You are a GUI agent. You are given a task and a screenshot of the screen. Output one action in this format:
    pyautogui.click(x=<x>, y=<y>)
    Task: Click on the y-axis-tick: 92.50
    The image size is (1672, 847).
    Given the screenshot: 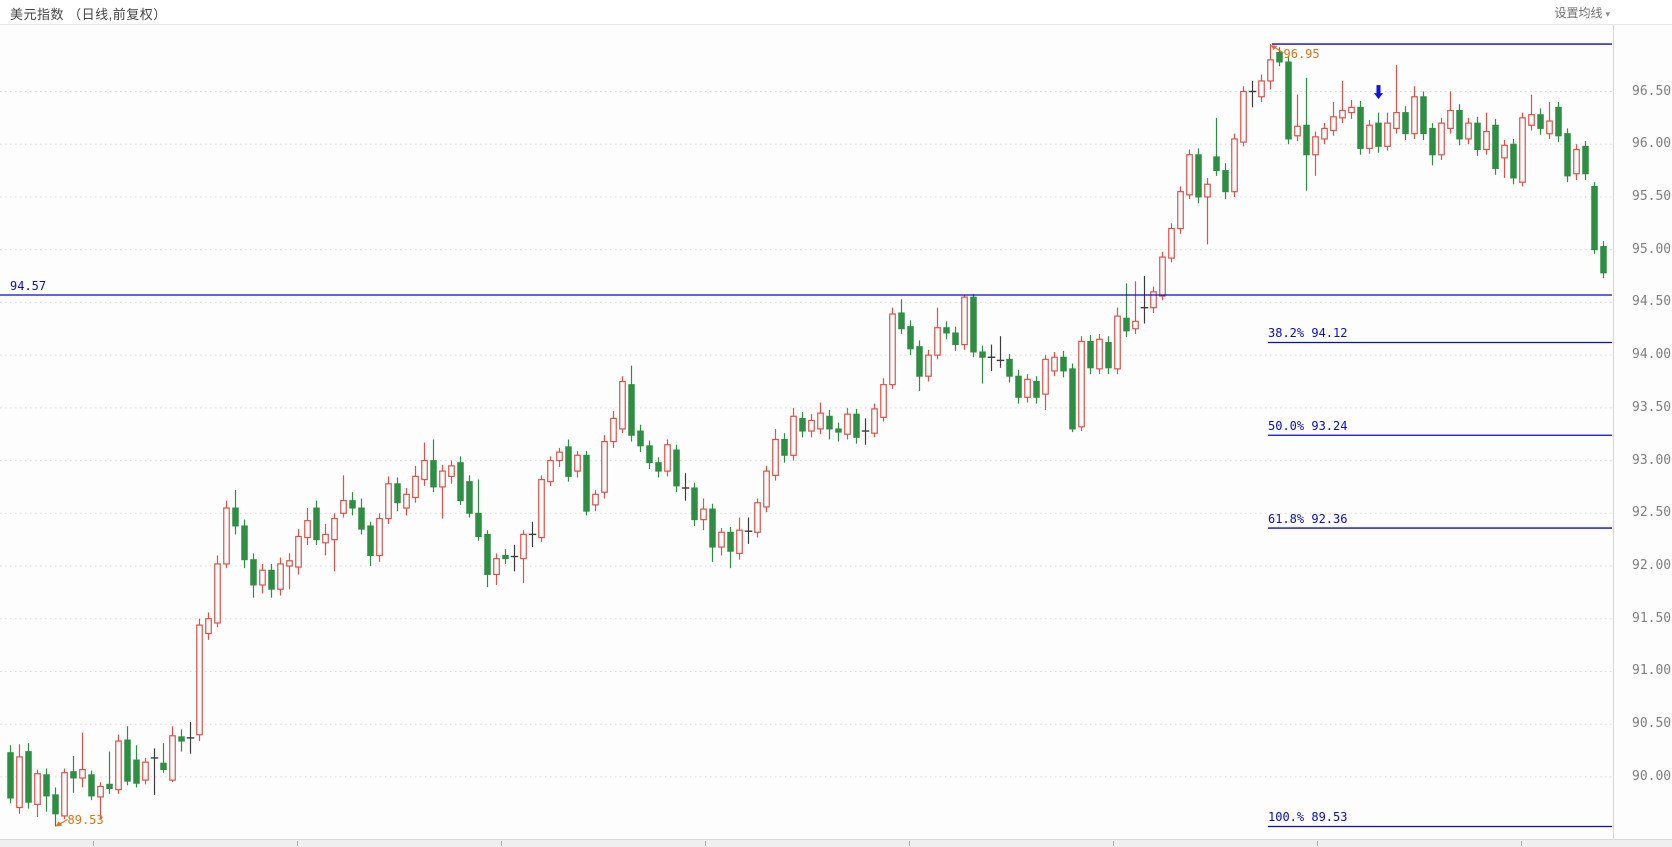 What is the action you would take?
    pyautogui.click(x=1652, y=513)
    